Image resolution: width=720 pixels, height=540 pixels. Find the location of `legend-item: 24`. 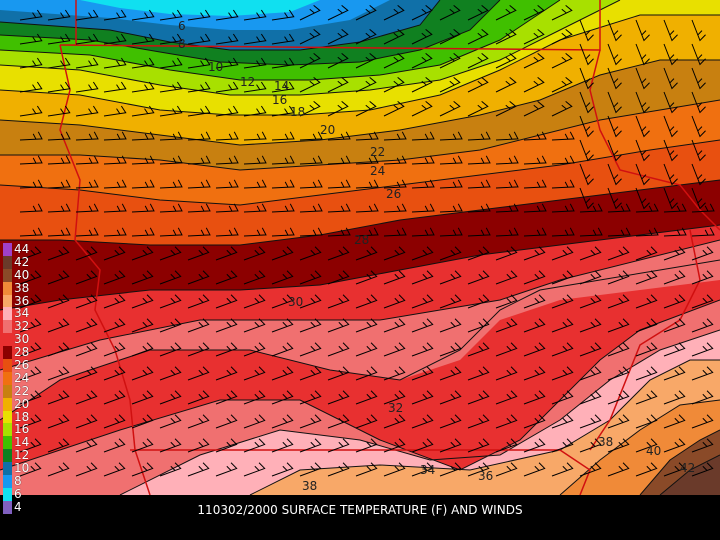

legend-item: 24 is located at coordinates (18, 378).